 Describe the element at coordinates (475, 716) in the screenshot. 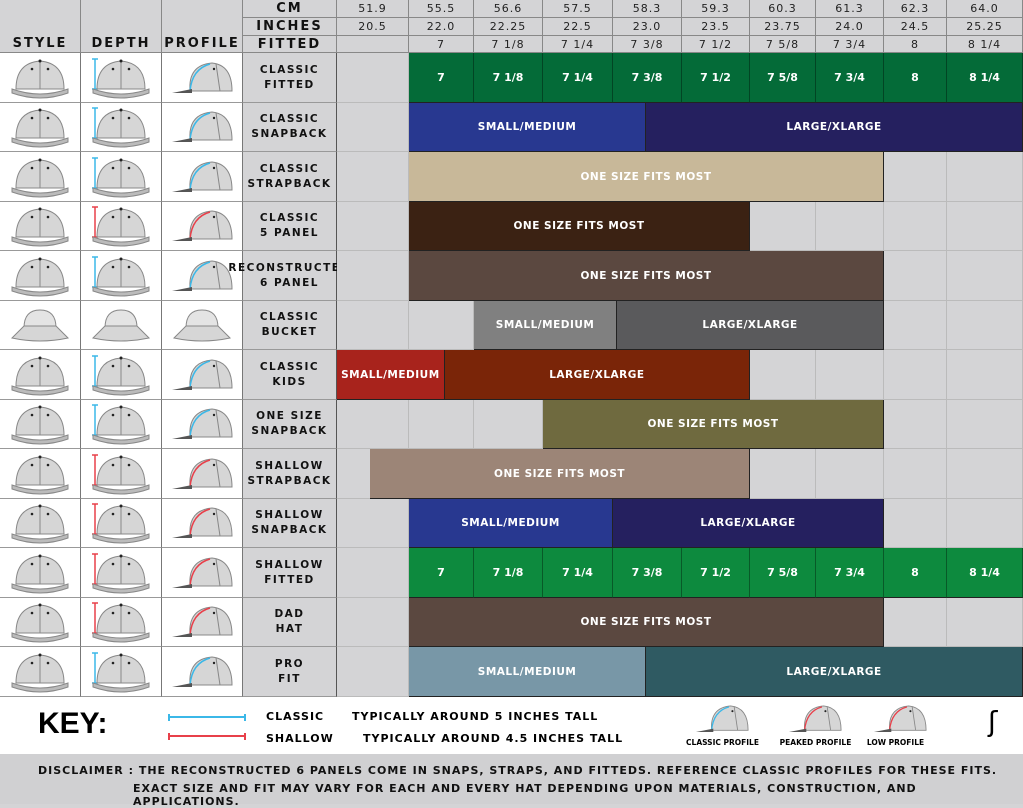

I see `classic-description: TYPICALLY AROUND 5 INCHES TALL` at that location.